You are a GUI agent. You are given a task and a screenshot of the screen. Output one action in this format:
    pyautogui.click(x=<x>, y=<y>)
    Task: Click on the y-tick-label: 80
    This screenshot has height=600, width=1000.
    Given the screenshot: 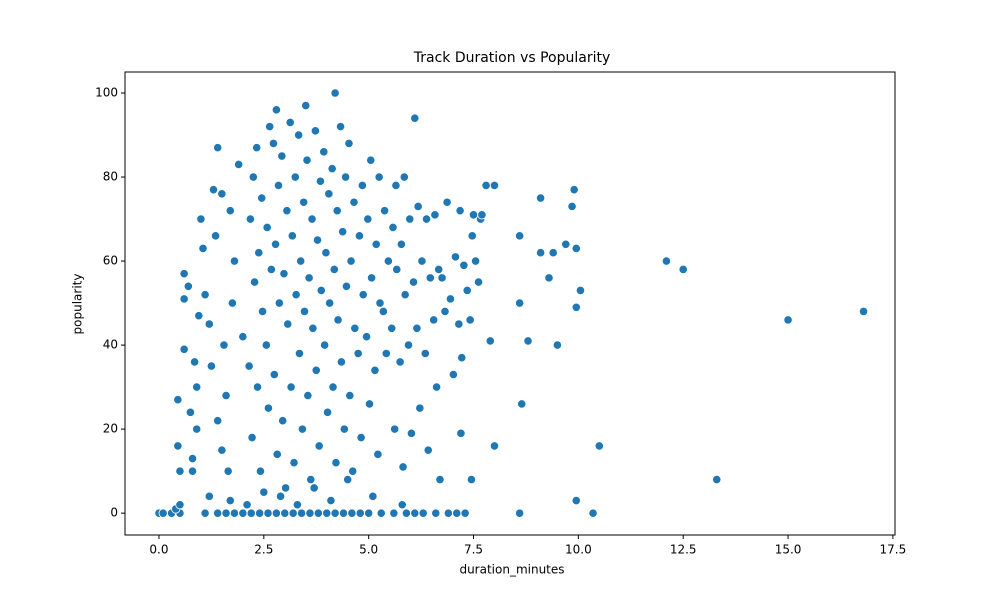 What is the action you would take?
    pyautogui.click(x=110, y=177)
    